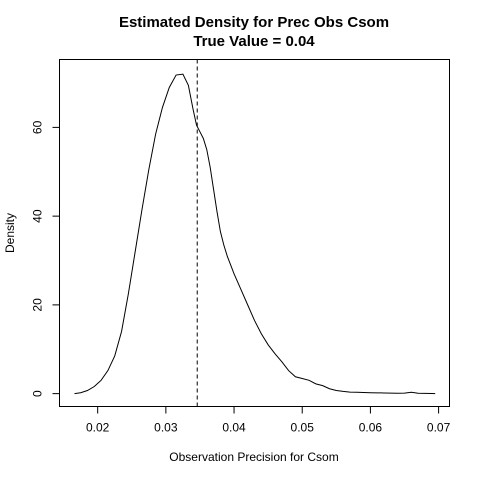 Image resolution: width=480 pixels, height=480 pixels. Describe the element at coordinates (38, 393) in the screenshot. I see `y-tick-label: 0` at that location.